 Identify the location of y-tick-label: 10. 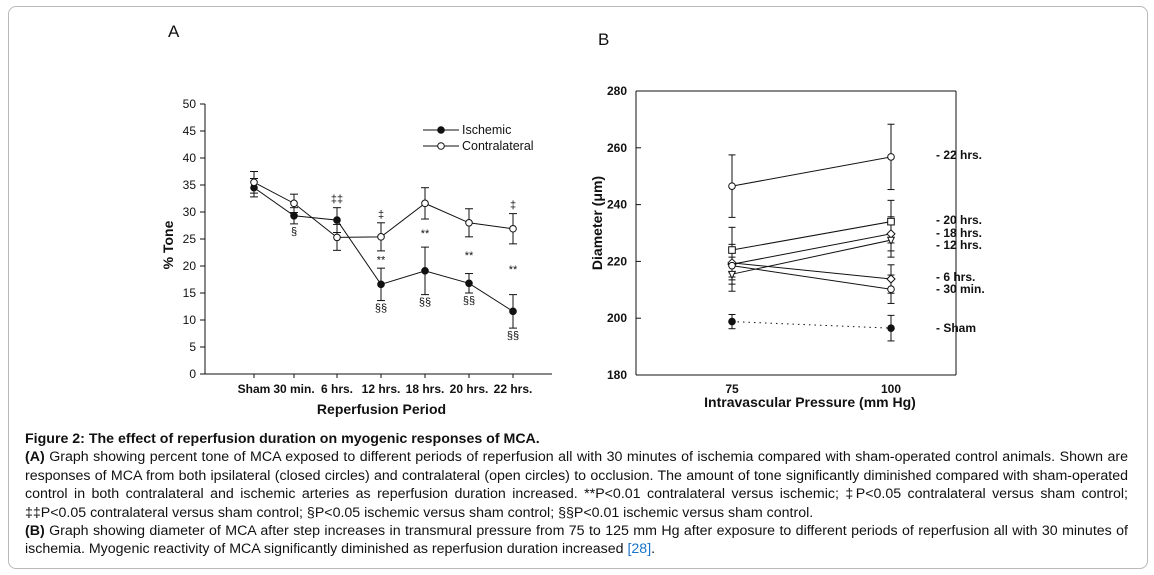
(190, 320).